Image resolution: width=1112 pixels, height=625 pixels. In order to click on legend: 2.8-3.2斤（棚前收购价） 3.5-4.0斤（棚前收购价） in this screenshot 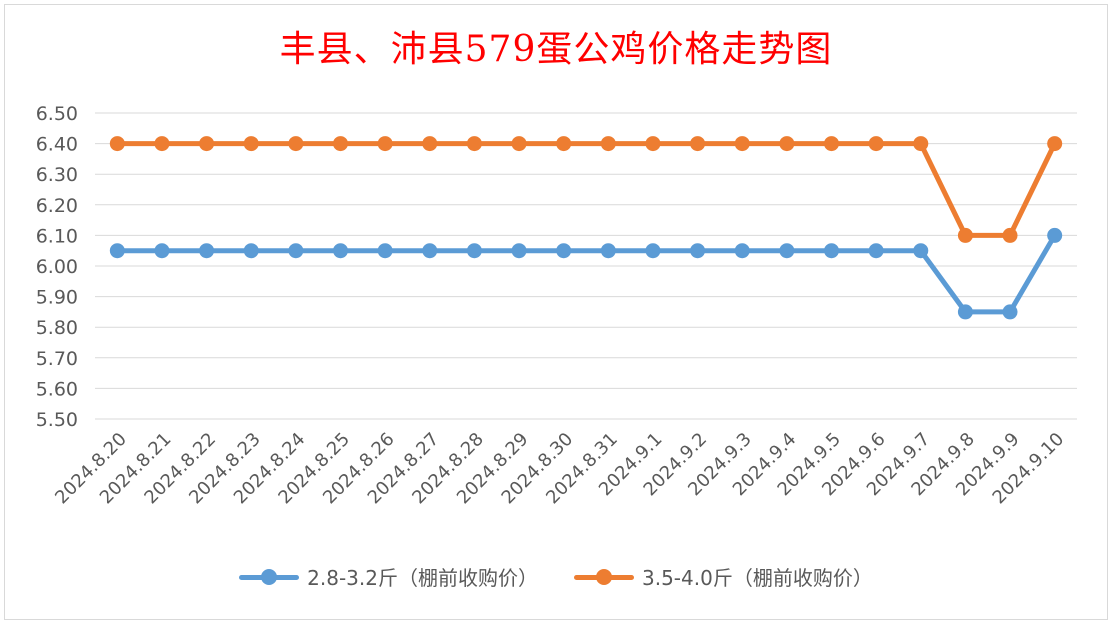, I will do `click(556, 576)`.